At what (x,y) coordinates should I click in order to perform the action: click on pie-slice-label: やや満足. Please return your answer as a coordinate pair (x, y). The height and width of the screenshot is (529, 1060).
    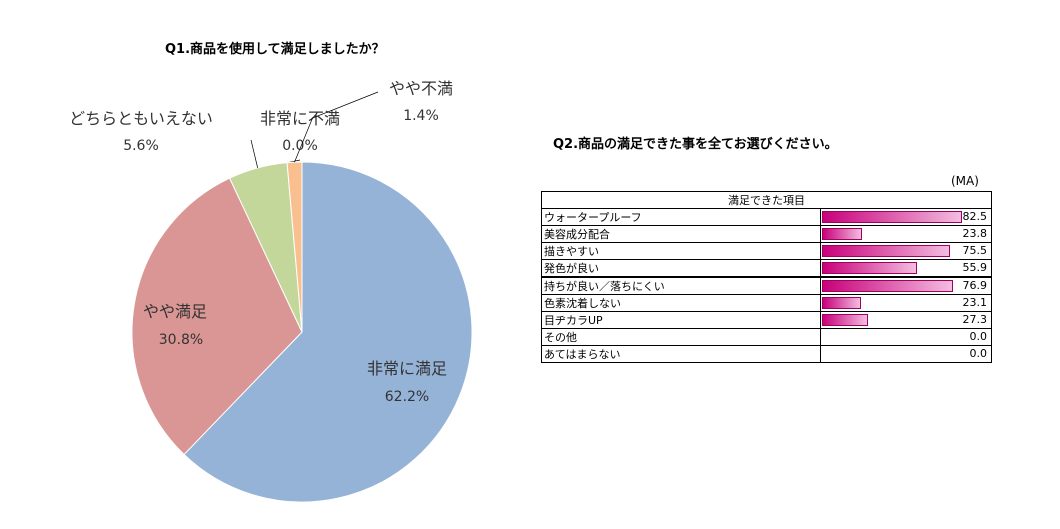
    Looking at the image, I should click on (175, 311).